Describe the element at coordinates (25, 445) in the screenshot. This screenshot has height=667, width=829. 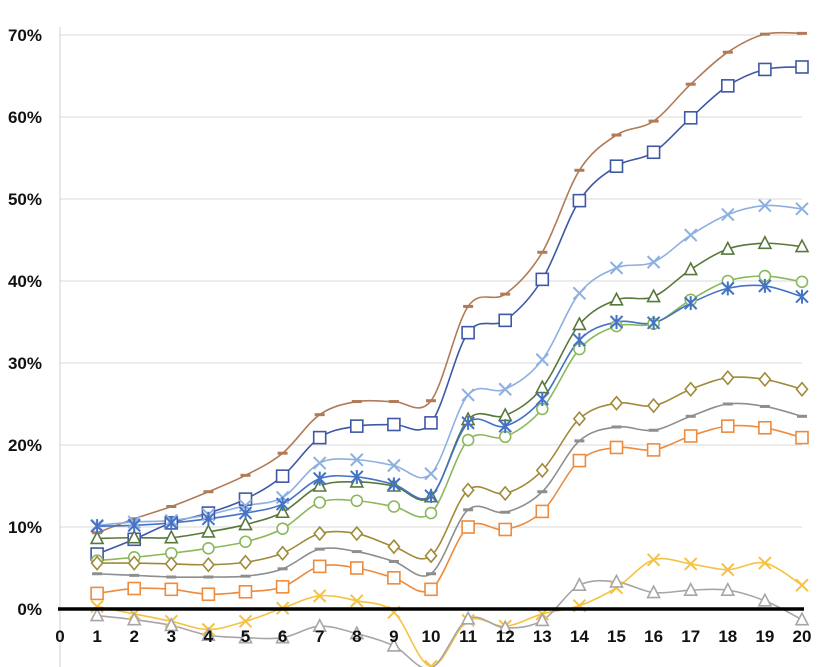
I see `y-tick-label: 20%` at that location.